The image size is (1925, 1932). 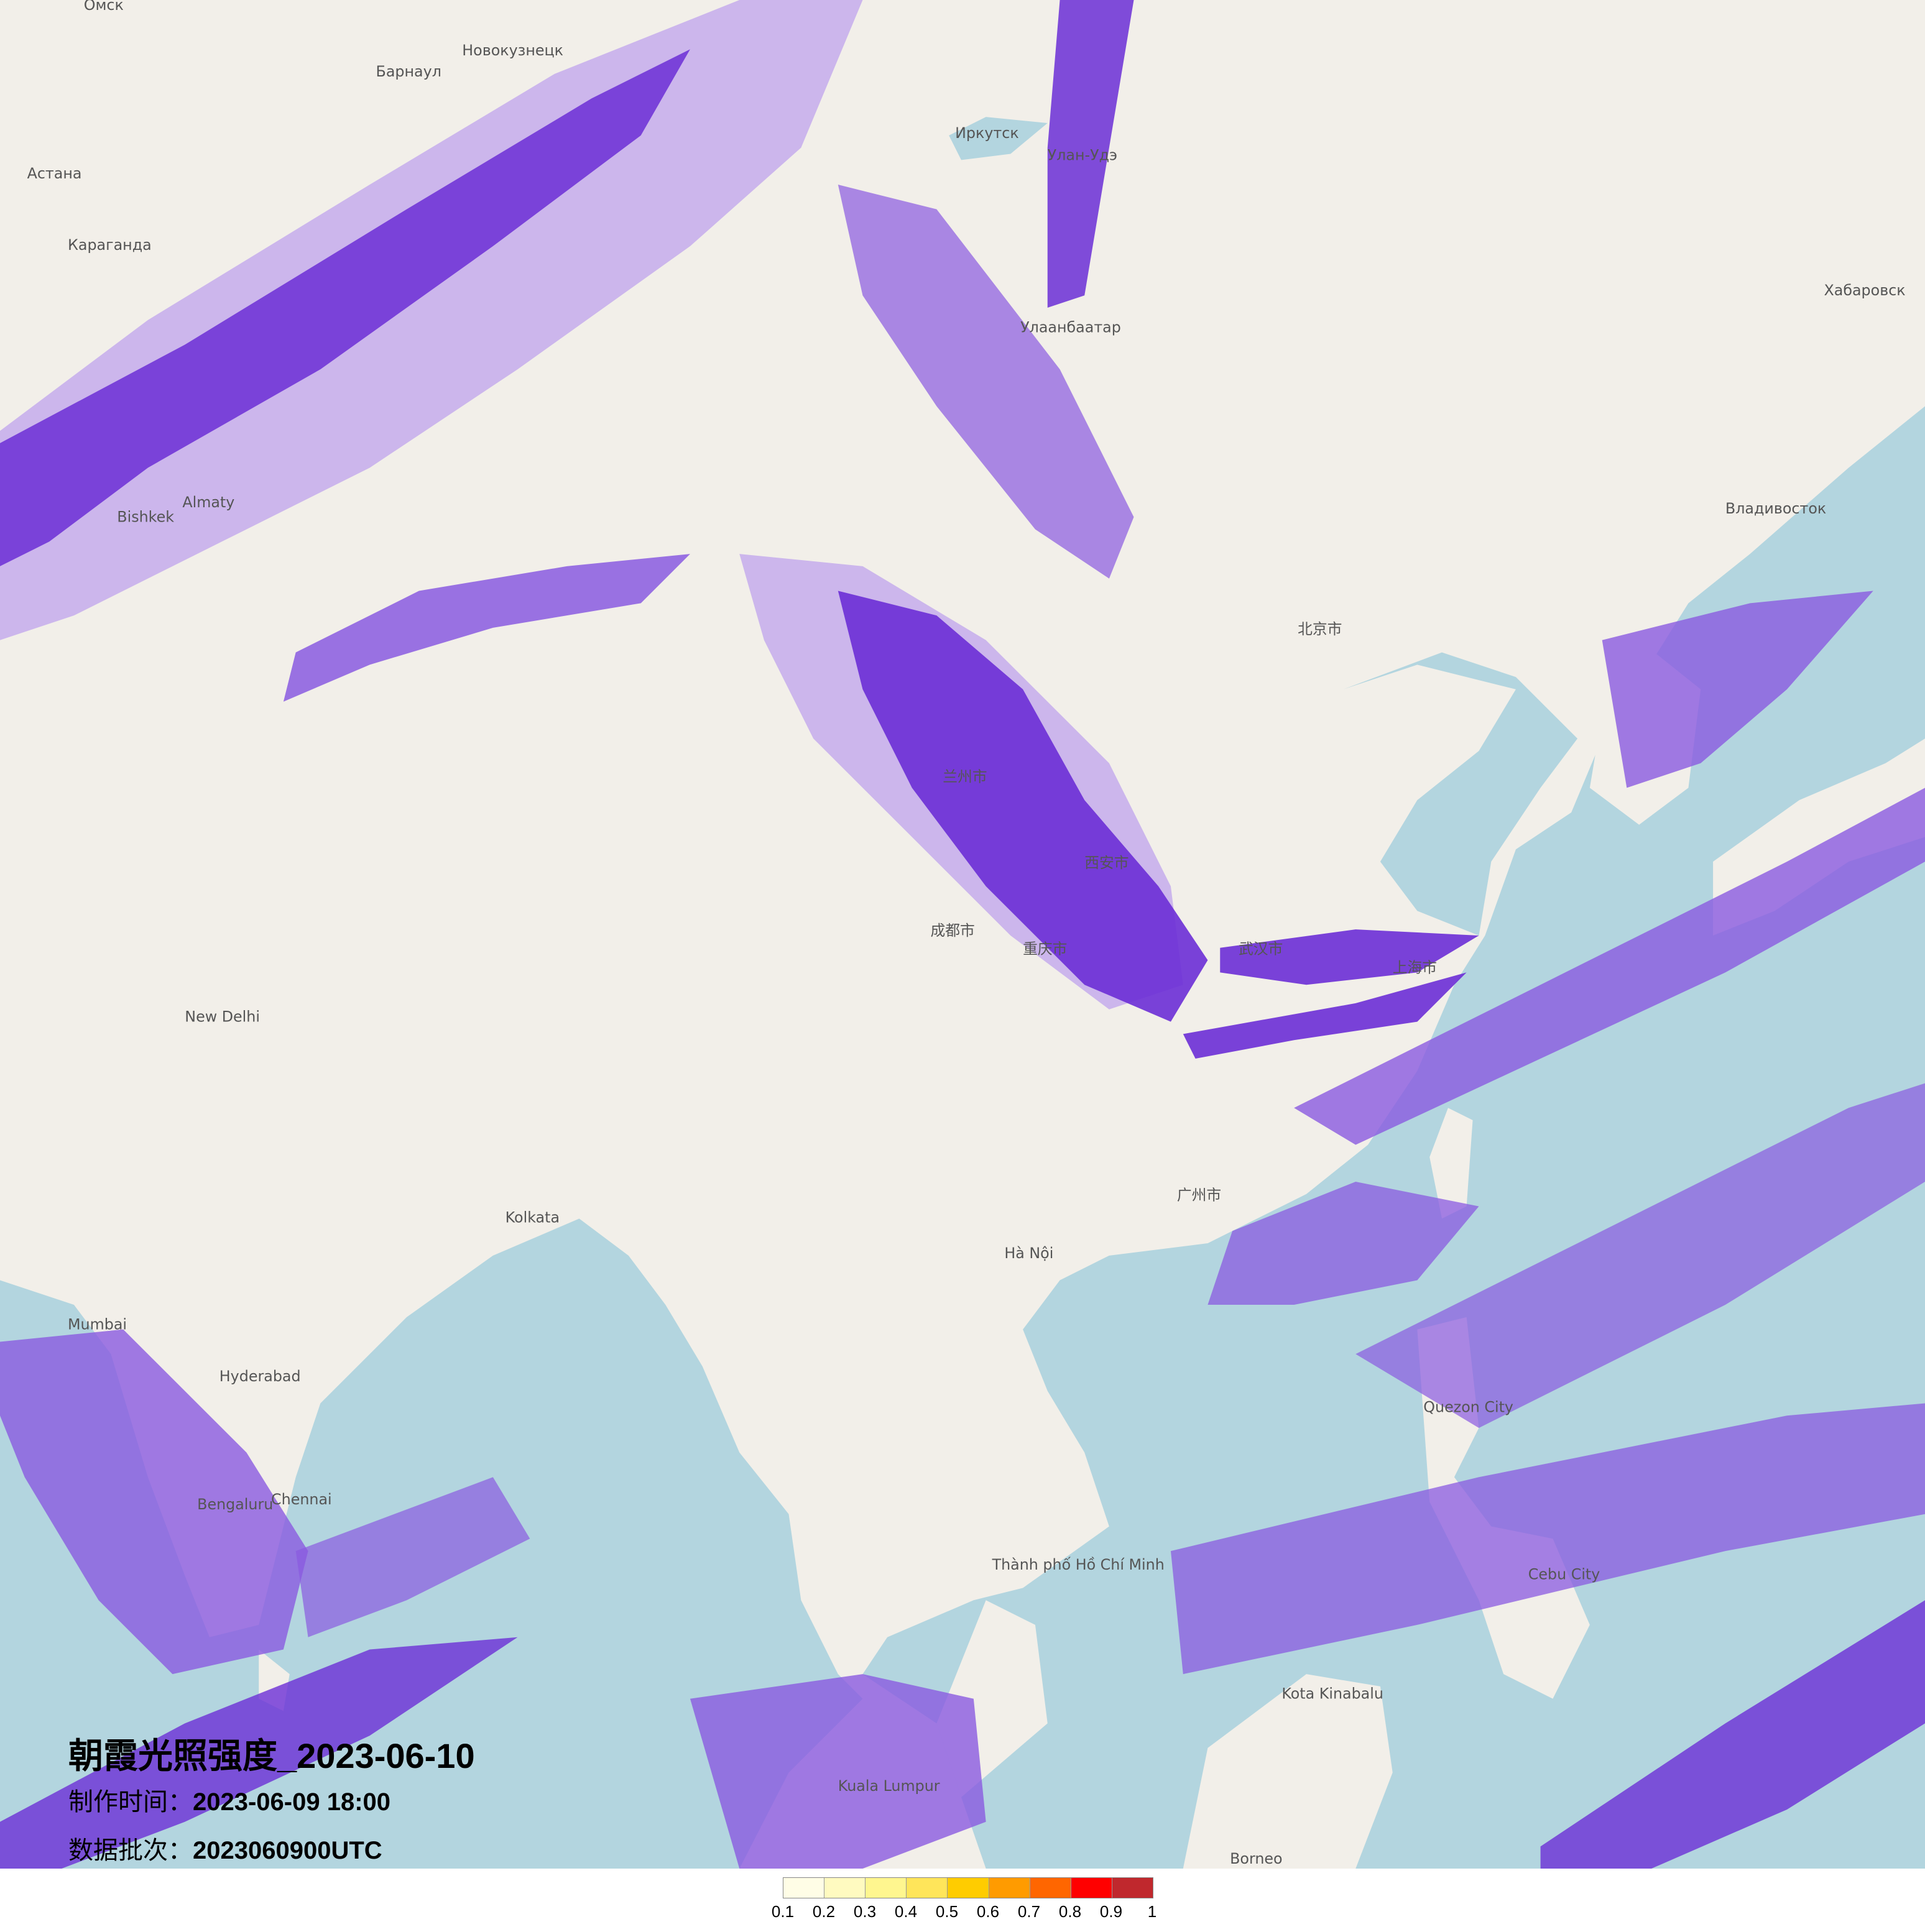 What do you see at coordinates (1070, 1911) in the screenshot?
I see `legend-tick-label: 0.8` at bounding box center [1070, 1911].